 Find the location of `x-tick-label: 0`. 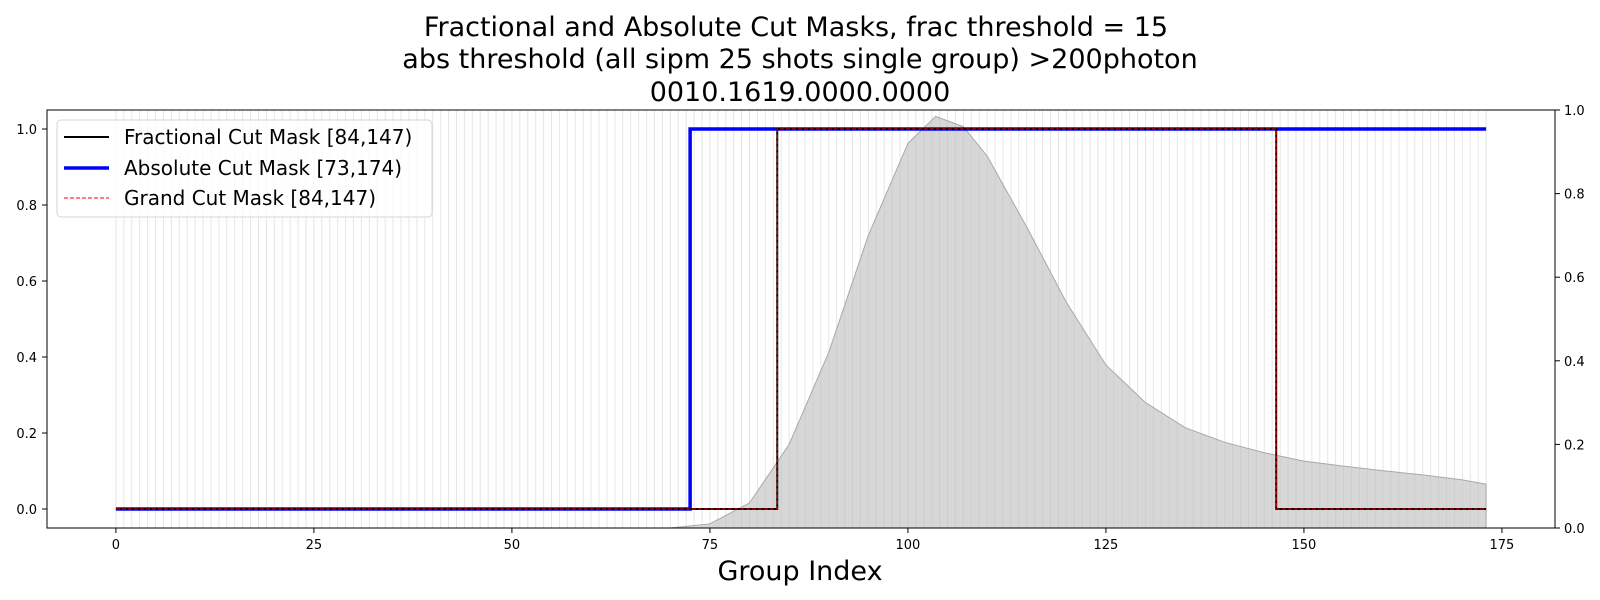

x-tick-label: 0 is located at coordinates (116, 545).